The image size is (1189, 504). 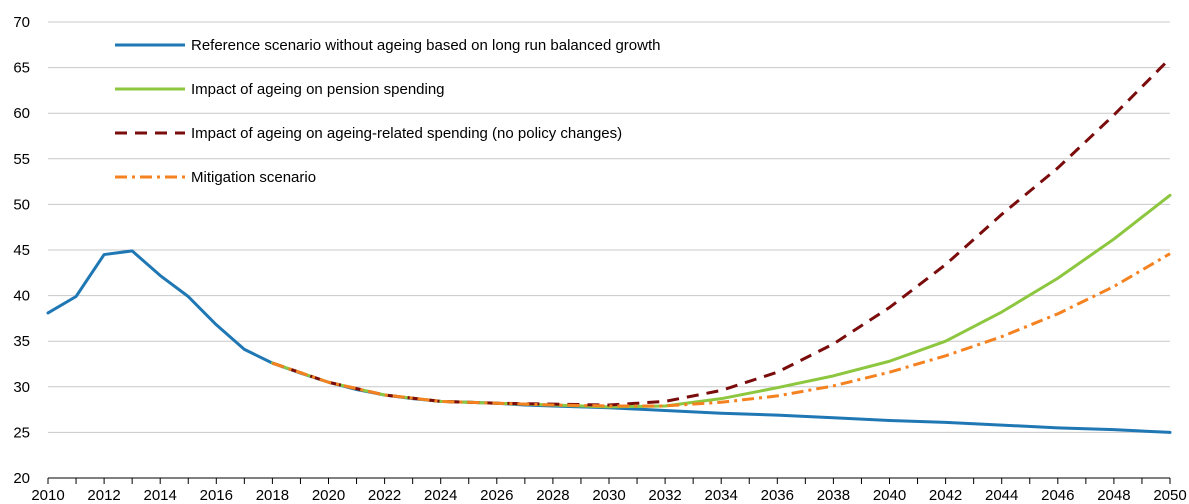 I want to click on x-tick-label: 2034, so click(x=721, y=495).